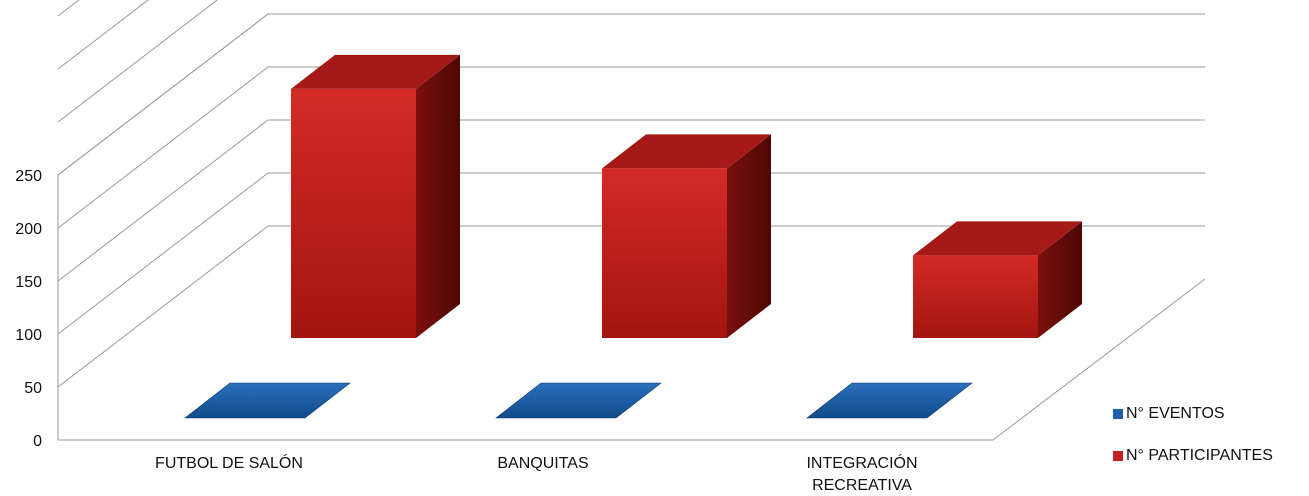  What do you see at coordinates (542, 463) in the screenshot?
I see `x-category-label: BANQUITAS` at bounding box center [542, 463].